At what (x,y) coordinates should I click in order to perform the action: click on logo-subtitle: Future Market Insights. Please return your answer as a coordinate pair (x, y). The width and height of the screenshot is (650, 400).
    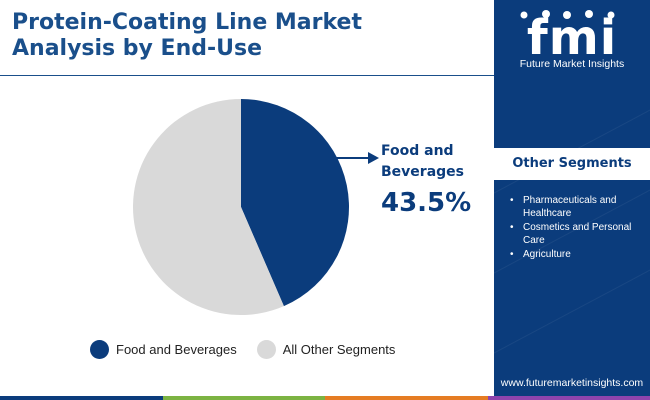
    Looking at the image, I should click on (572, 64).